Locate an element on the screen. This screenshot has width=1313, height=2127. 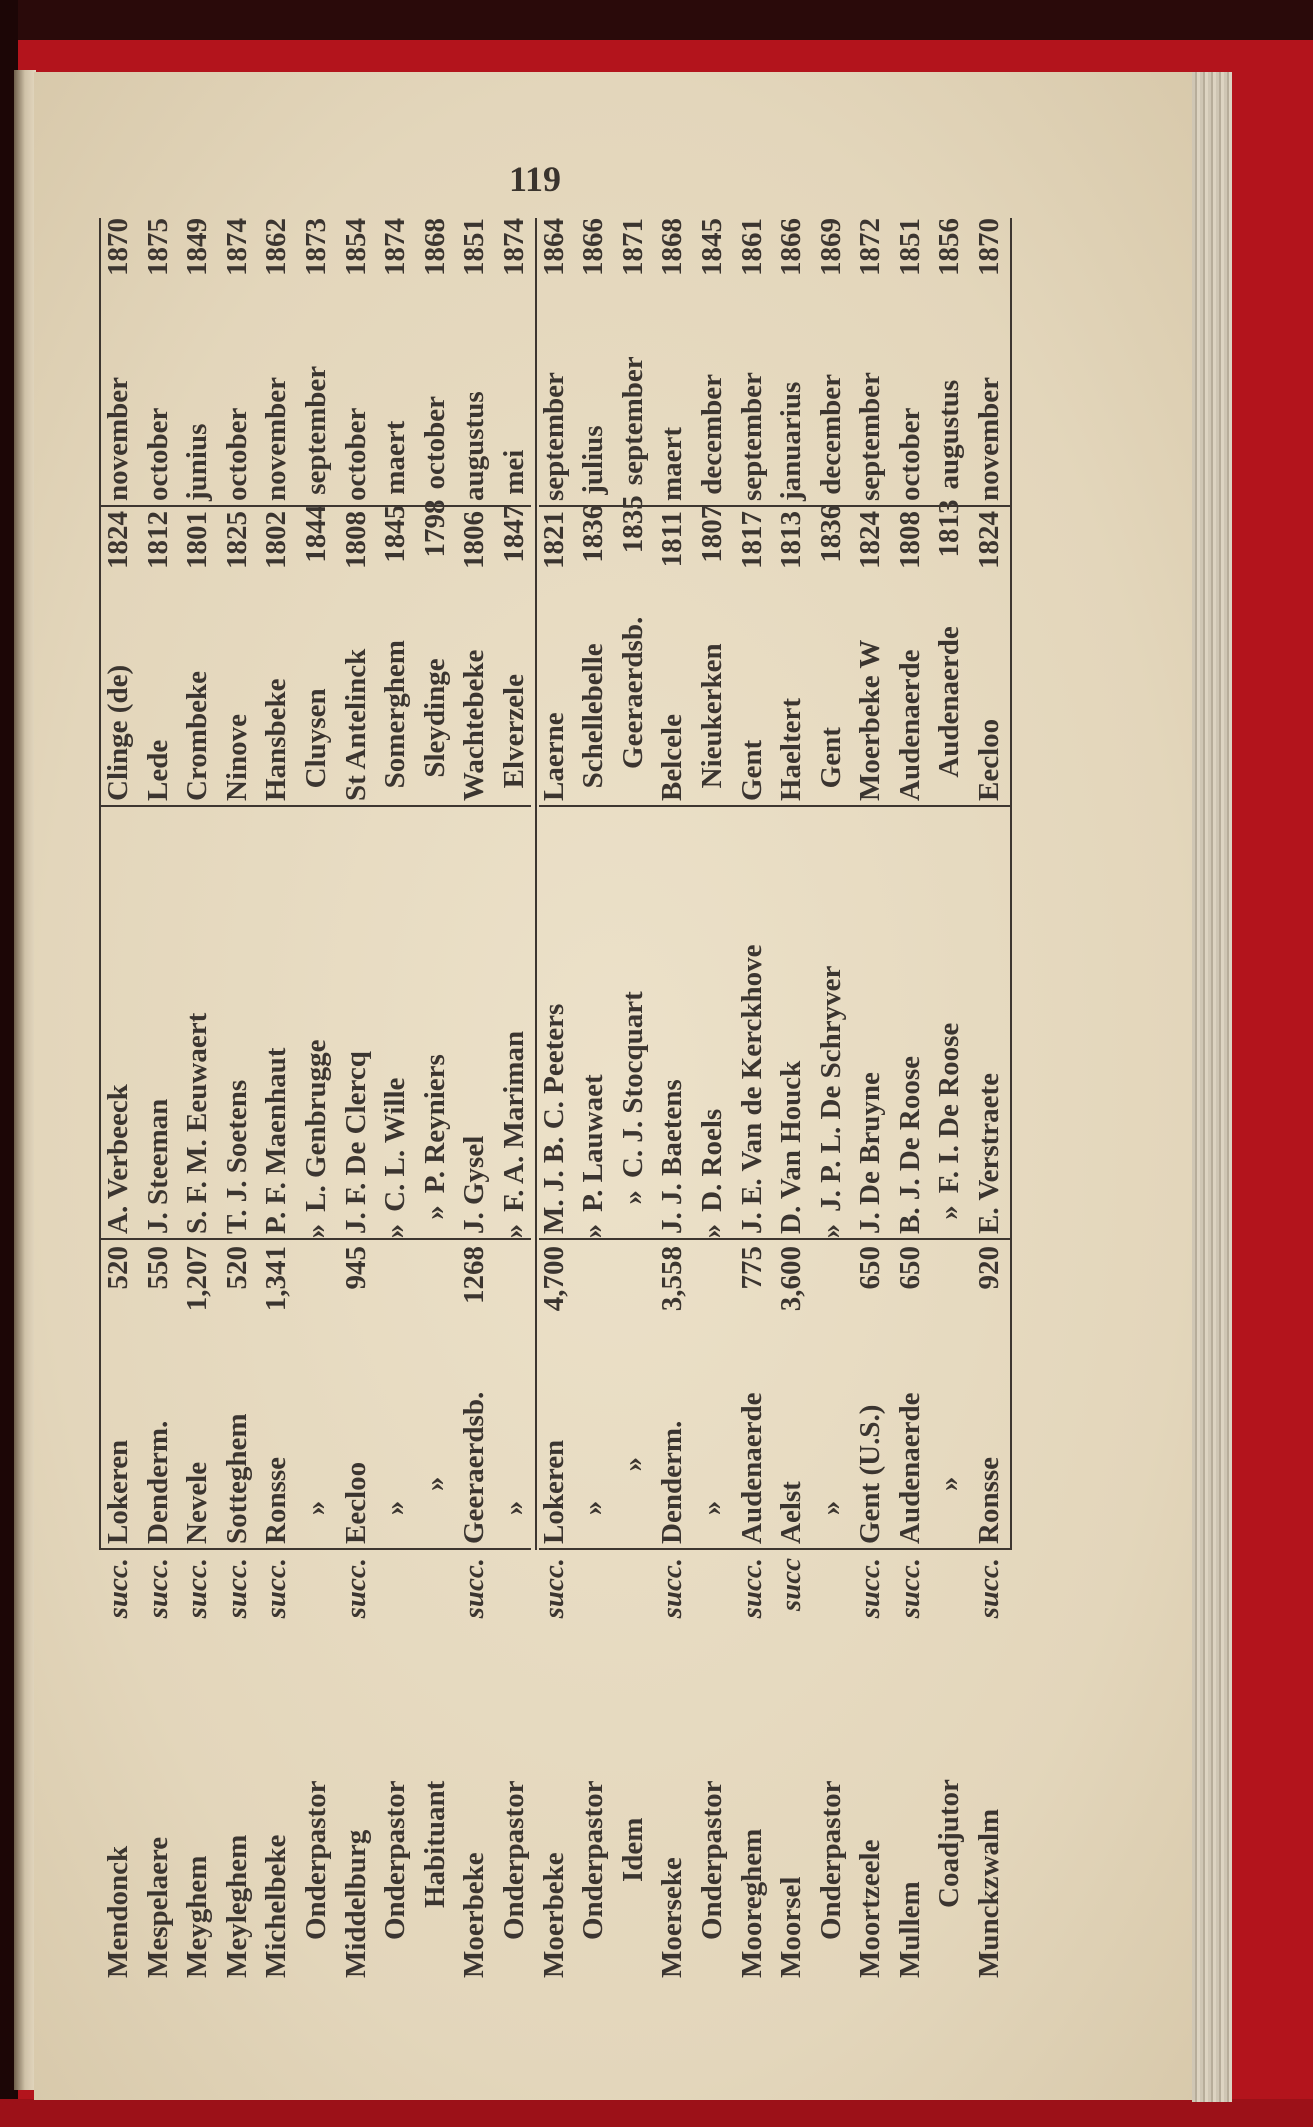
birthplace: Laerne is located at coordinates (553, 756).